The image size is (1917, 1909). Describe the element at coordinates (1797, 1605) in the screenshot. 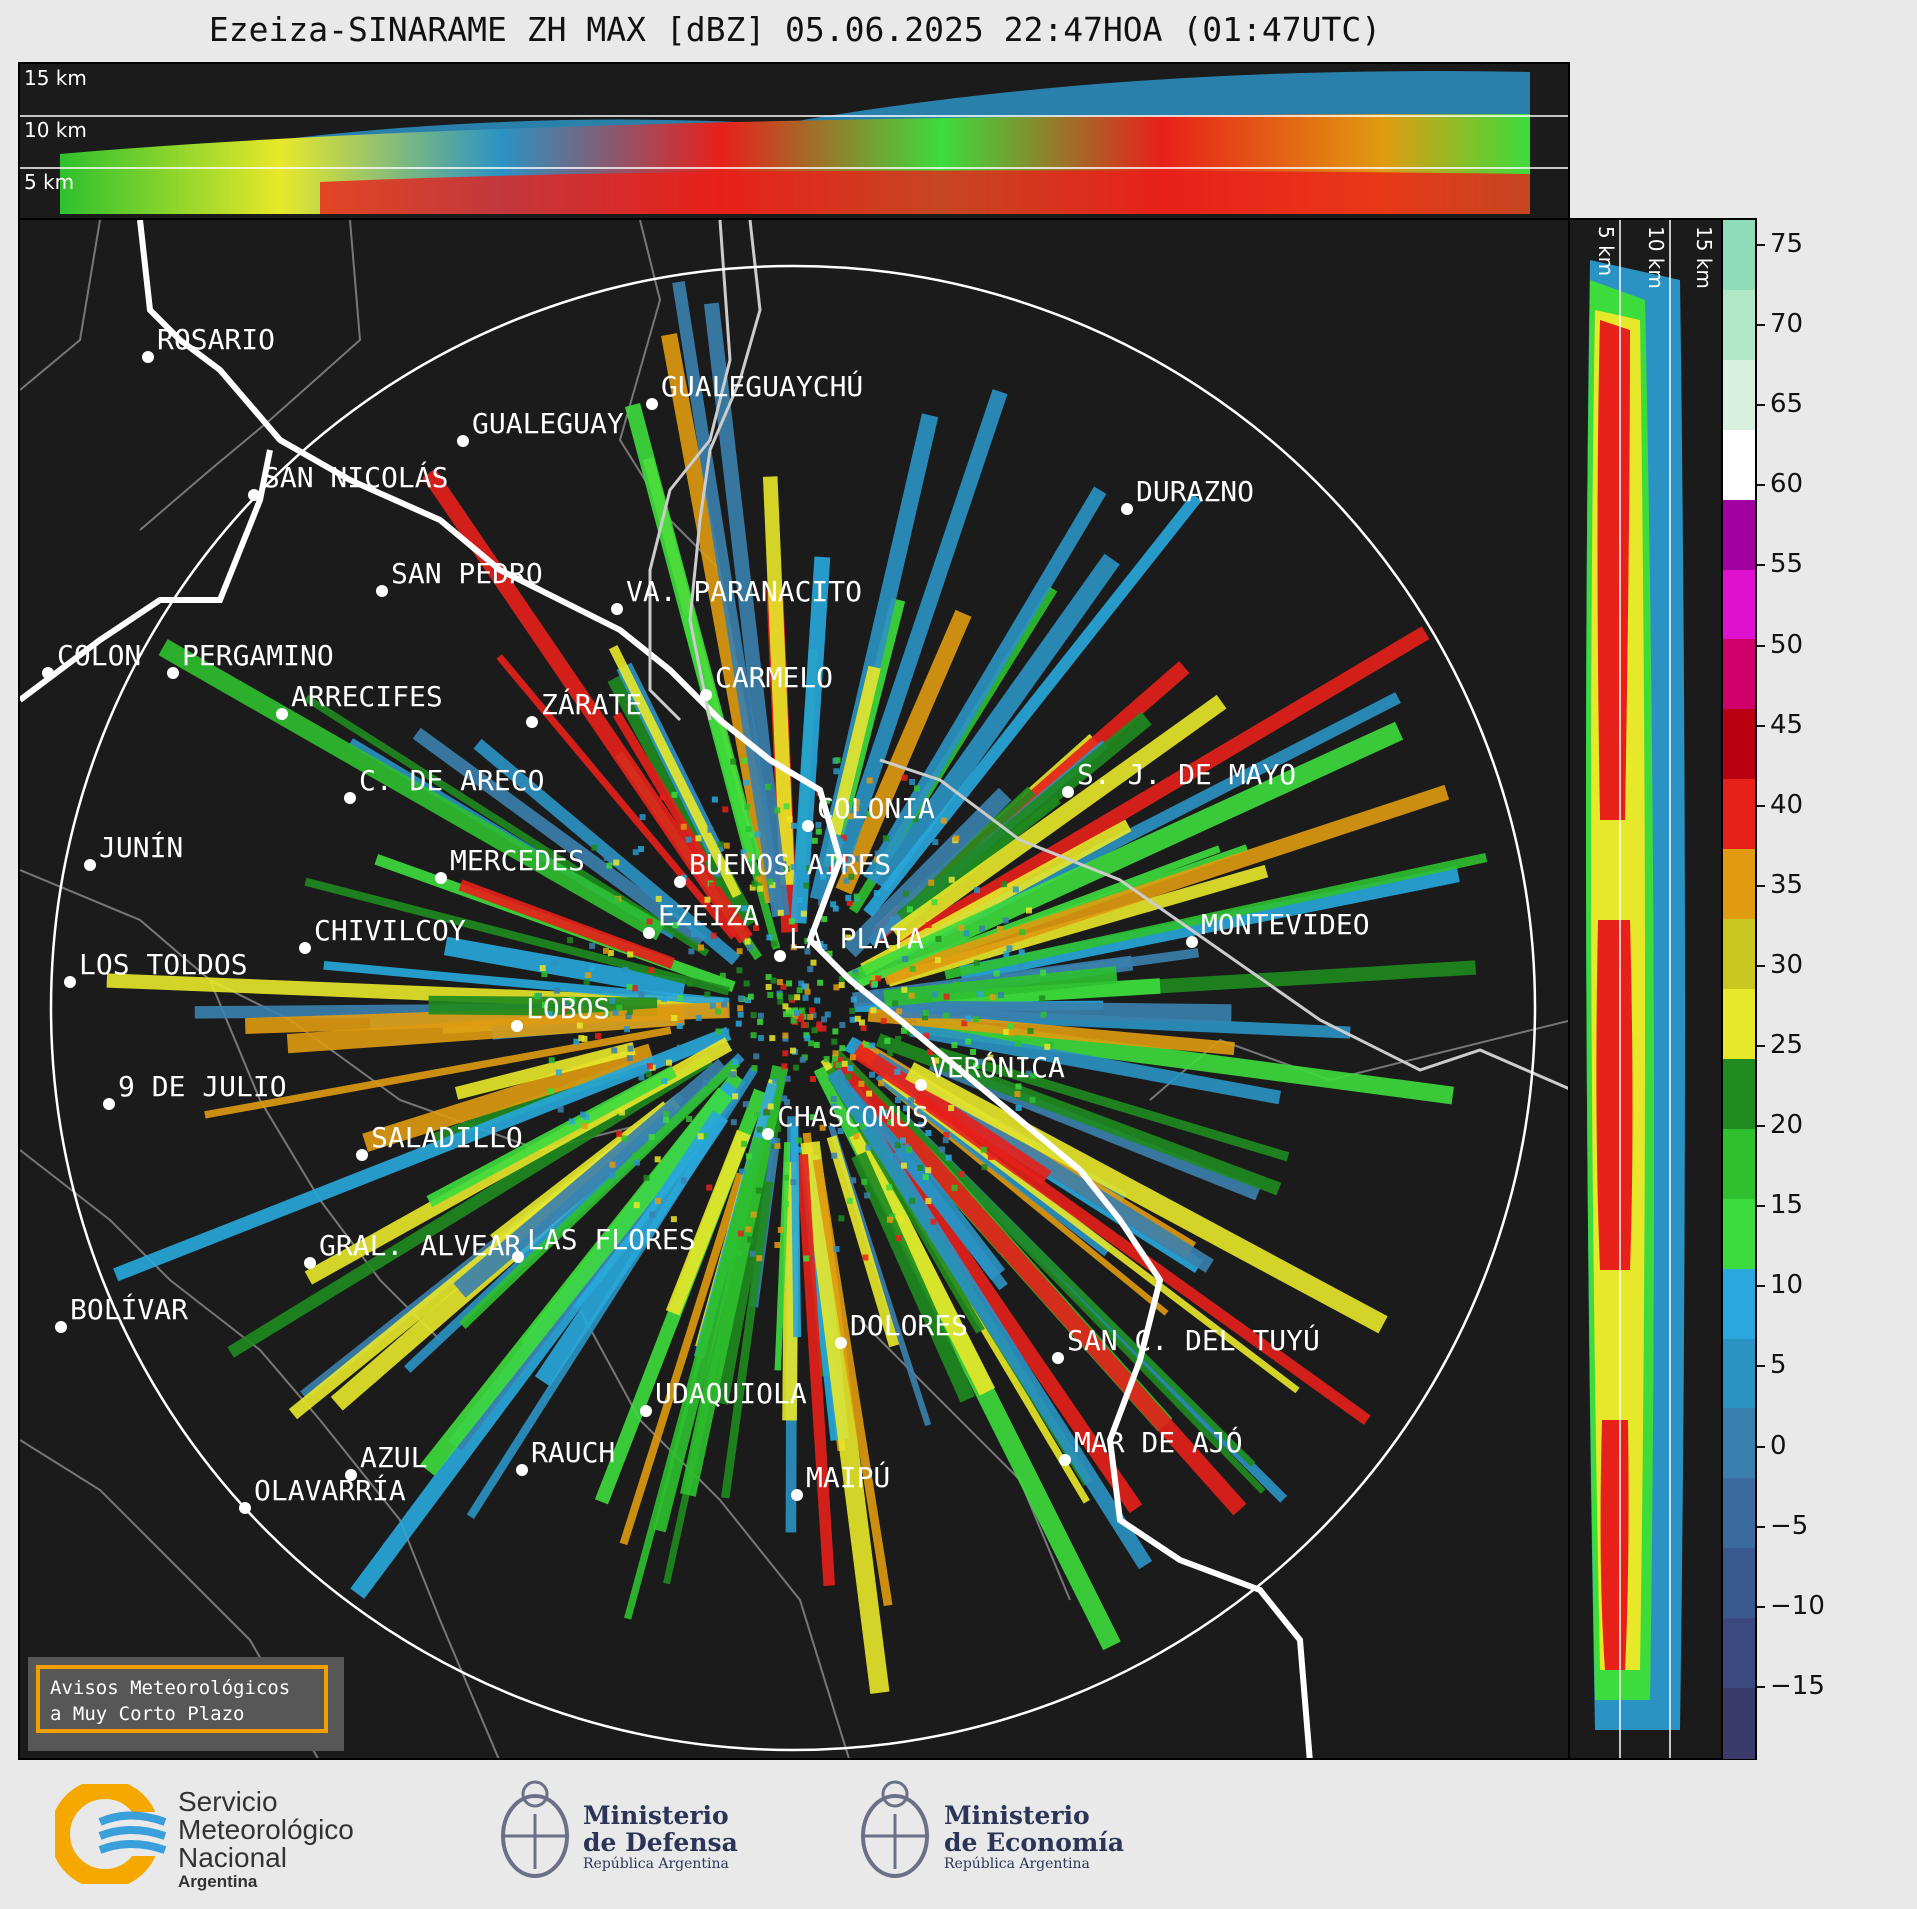

I see `colorbar-tick-label: −10` at that location.